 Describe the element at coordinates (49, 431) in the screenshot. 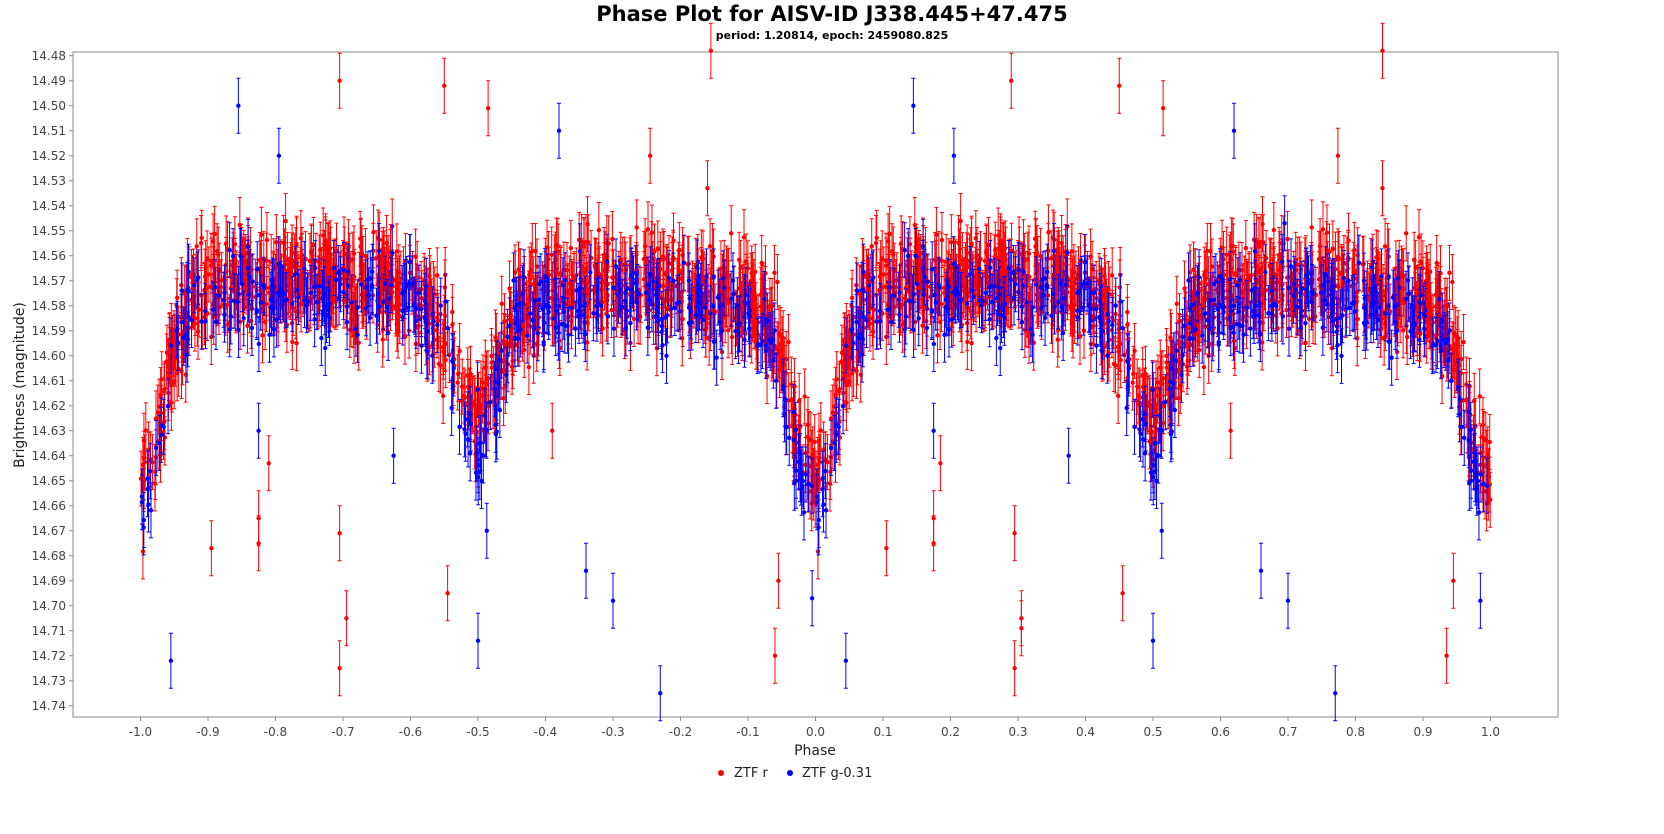

I see `y-tick-label: 14.63` at that location.